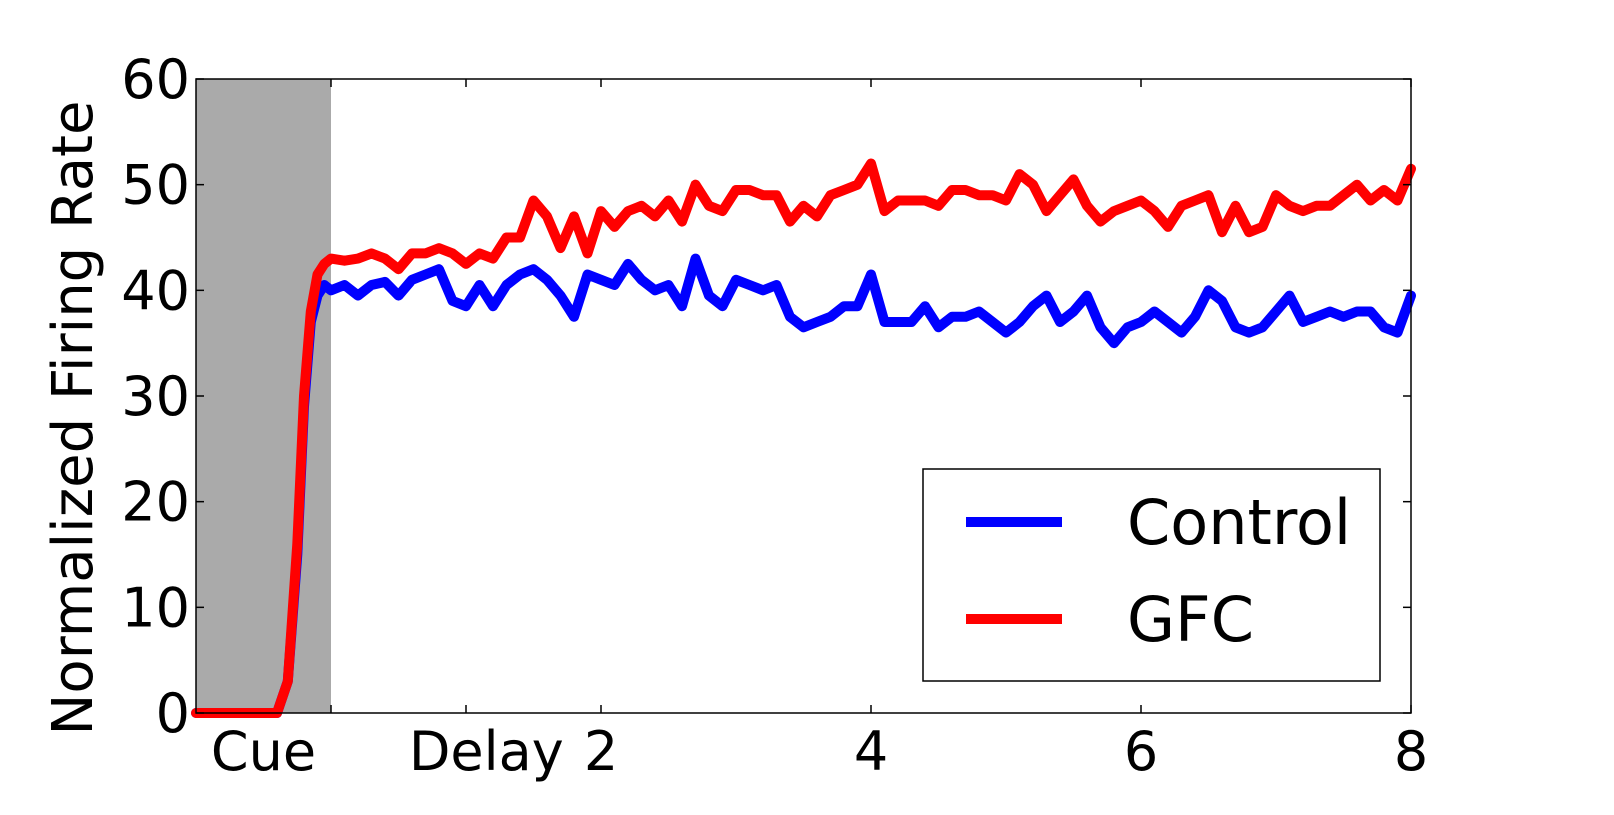 This screenshot has width=1614, height=815. What do you see at coordinates (486, 751) in the screenshot?
I see `x-category-label: Delay` at bounding box center [486, 751].